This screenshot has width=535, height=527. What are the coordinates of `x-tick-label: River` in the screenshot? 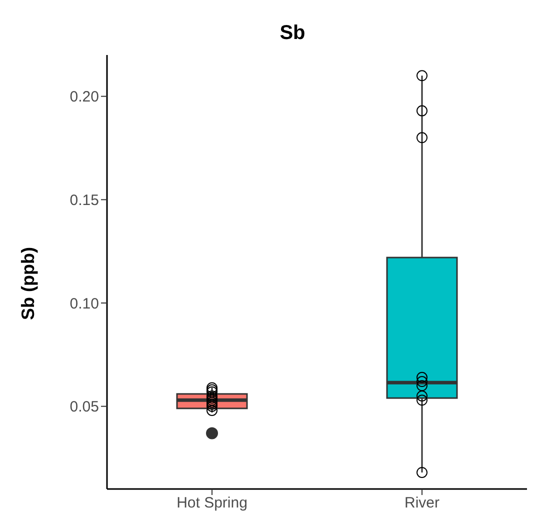 It's located at (422, 503).